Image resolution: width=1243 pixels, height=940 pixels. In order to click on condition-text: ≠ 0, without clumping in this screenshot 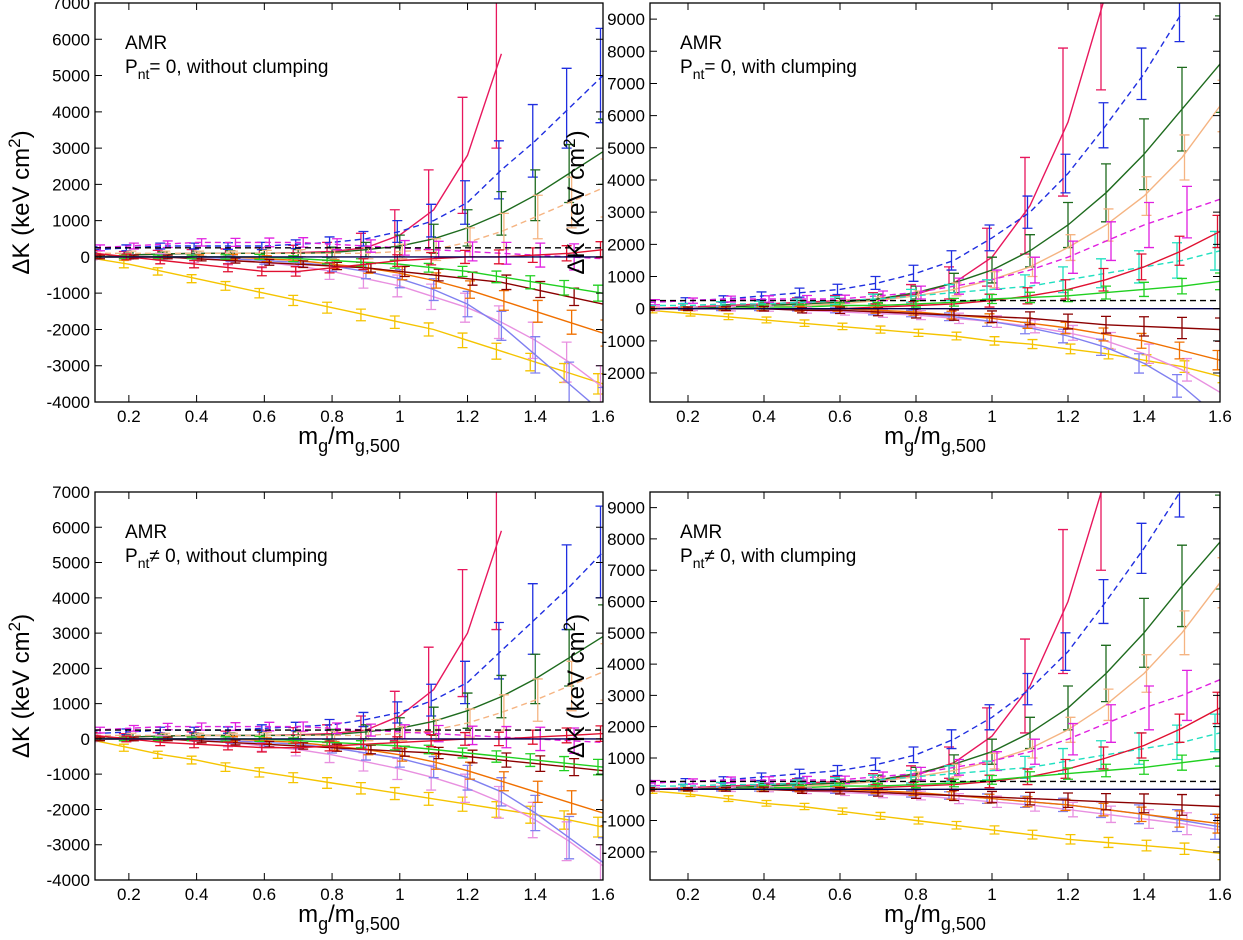, I will do `click(238, 556)`.